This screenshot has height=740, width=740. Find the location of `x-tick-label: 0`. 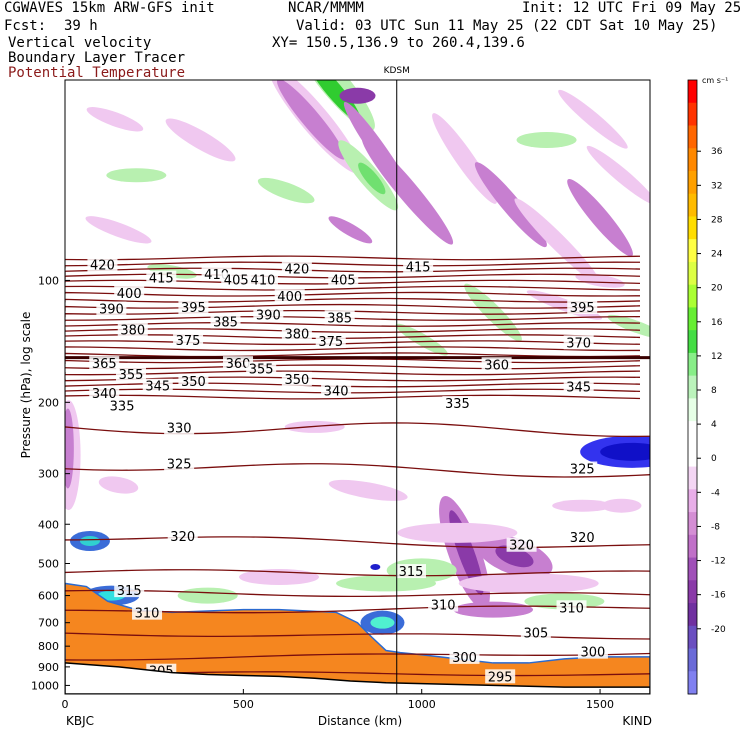

x-tick-label: 0 is located at coordinates (65, 704).